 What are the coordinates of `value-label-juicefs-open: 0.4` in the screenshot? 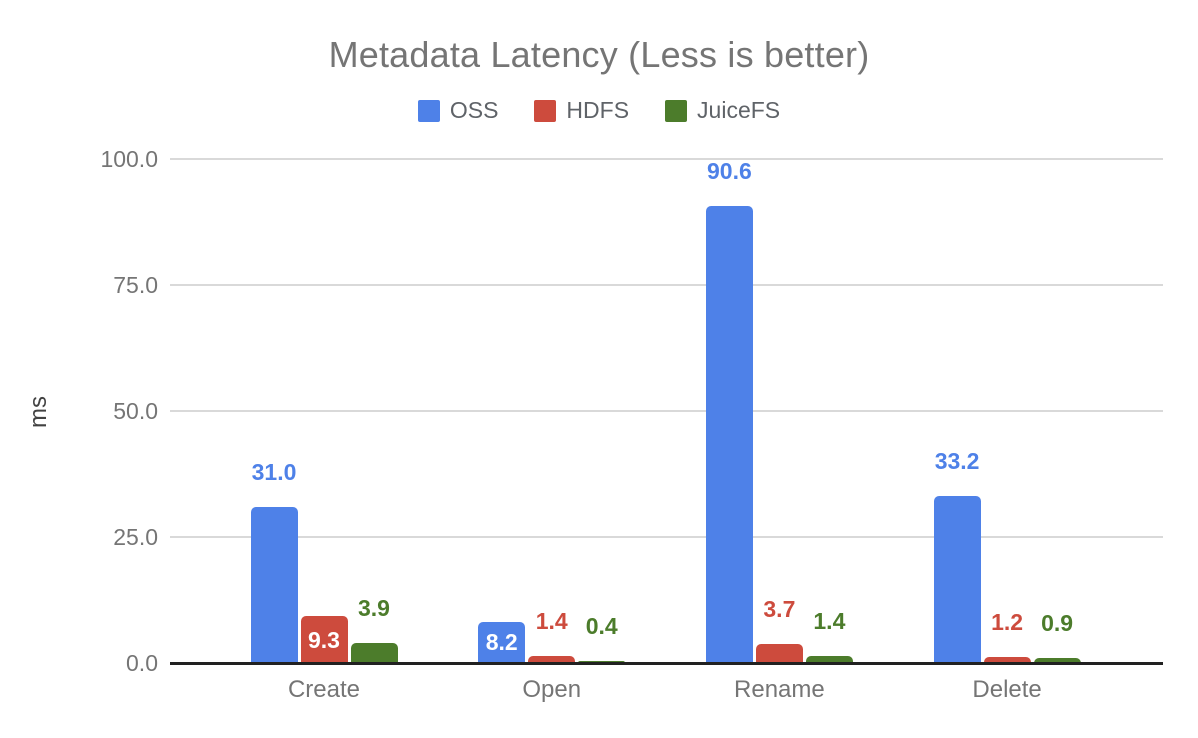 It's located at (601, 625).